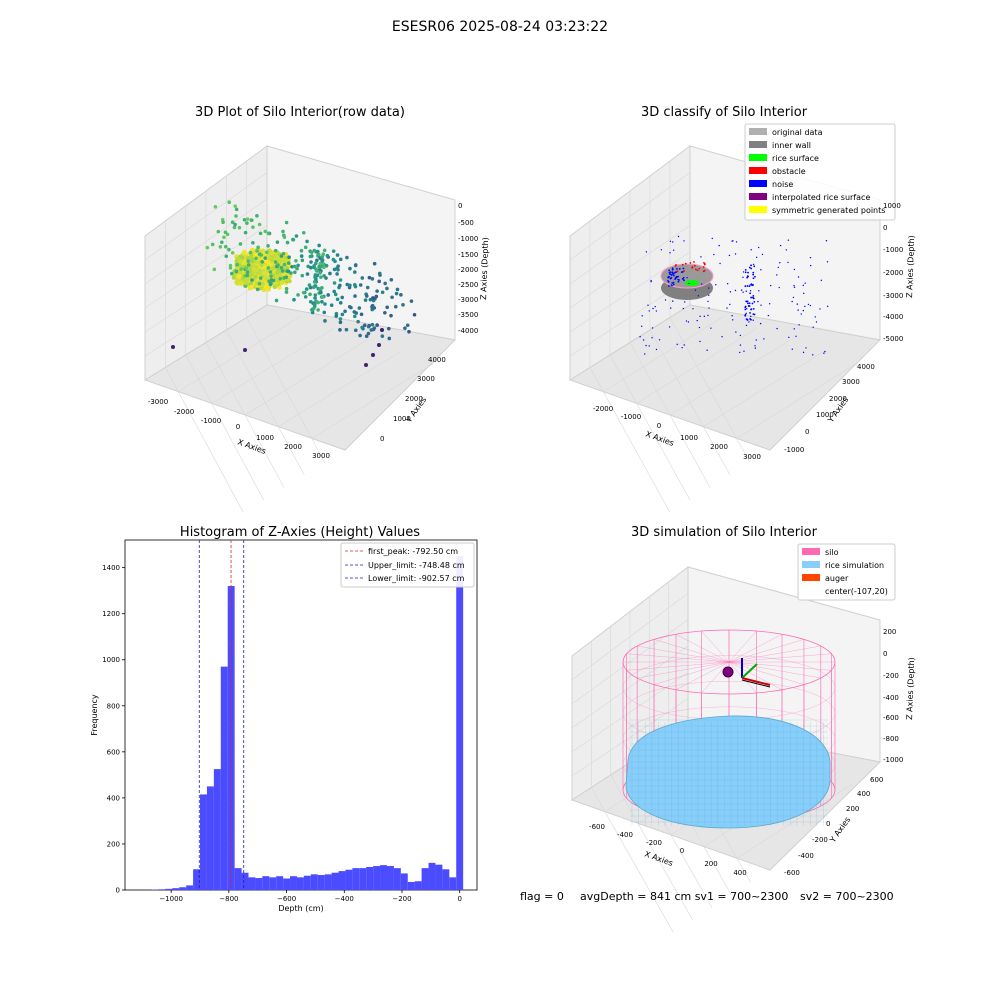 The width and height of the screenshot is (1000, 1000). Describe the element at coordinates (682, 851) in the screenshot. I see `simulation-xtick: 0` at that location.